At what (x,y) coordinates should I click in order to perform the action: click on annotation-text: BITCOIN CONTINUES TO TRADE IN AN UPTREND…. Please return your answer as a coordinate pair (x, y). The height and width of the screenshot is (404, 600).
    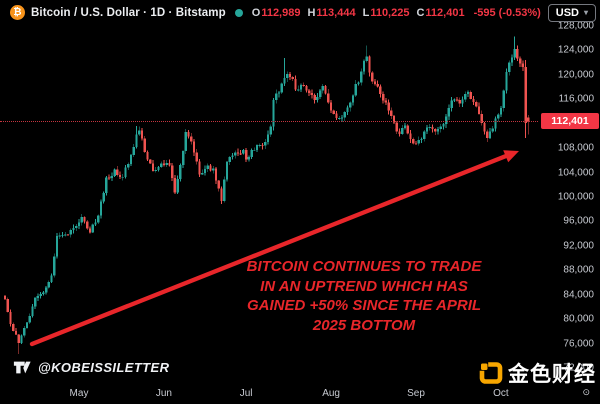
    Looking at the image, I should click on (364, 296).